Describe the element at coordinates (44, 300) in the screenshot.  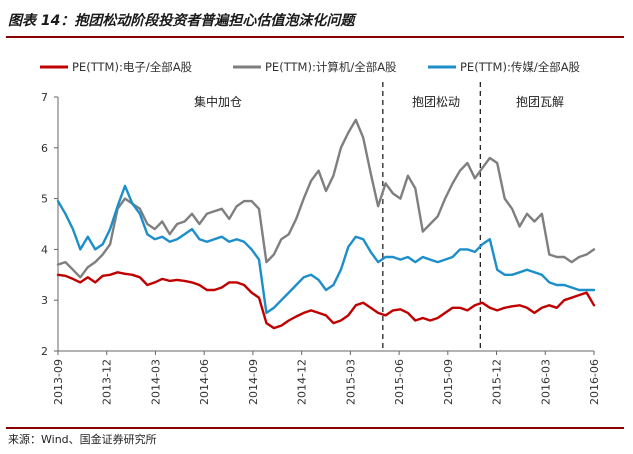
I see `y-tick-label: 3` at that location.